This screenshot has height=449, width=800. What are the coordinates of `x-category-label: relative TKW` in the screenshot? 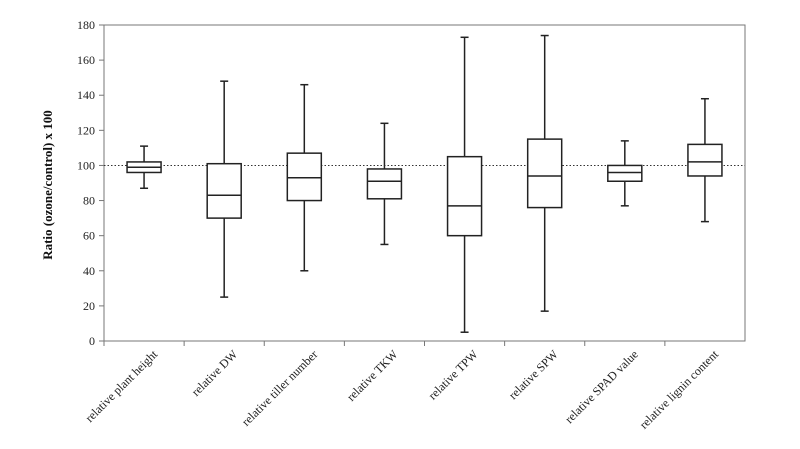 It's located at (372, 375).